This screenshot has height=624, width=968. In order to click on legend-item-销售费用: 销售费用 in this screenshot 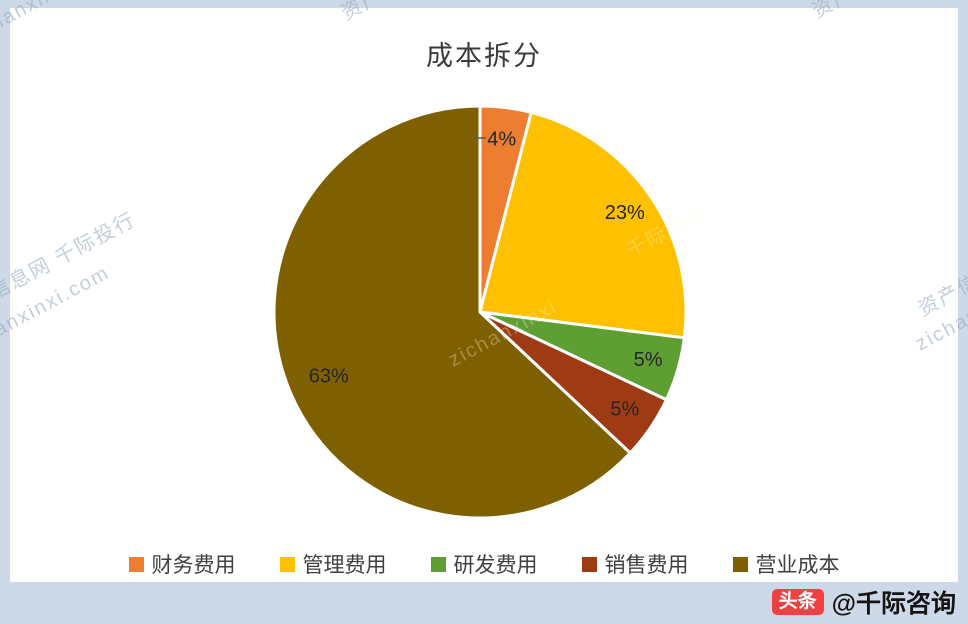, I will do `click(635, 564)`.